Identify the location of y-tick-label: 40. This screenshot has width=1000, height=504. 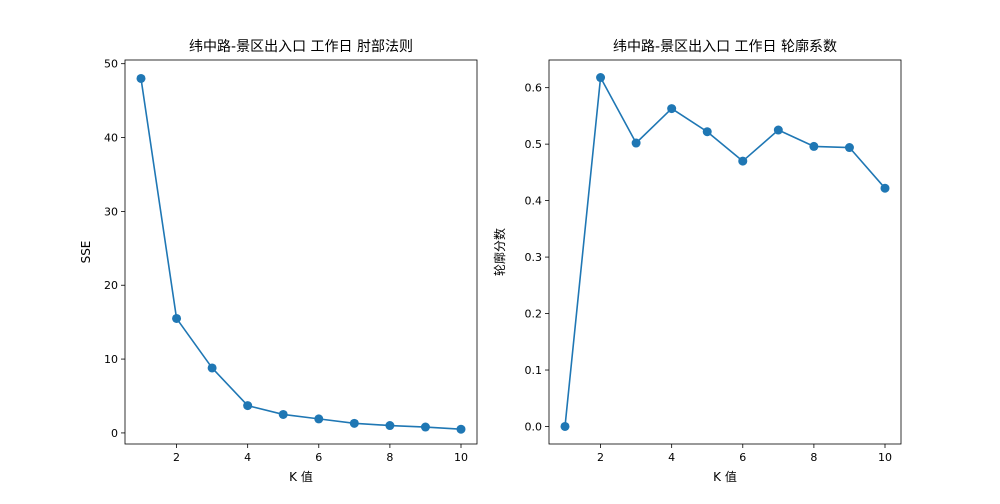
(111, 138).